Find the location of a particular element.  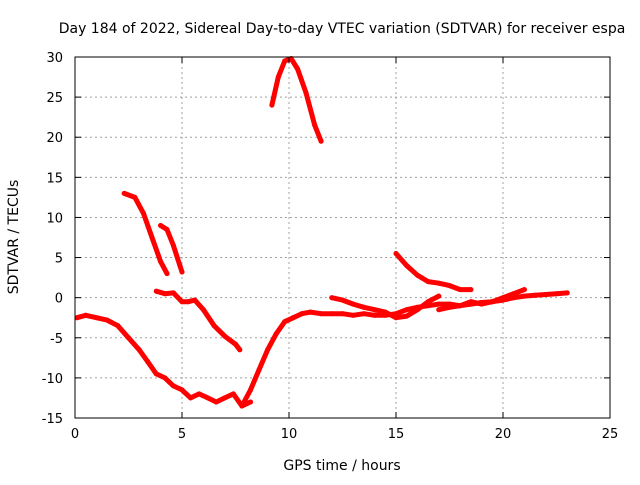

y-tick-label: 25 is located at coordinates (54, 98).